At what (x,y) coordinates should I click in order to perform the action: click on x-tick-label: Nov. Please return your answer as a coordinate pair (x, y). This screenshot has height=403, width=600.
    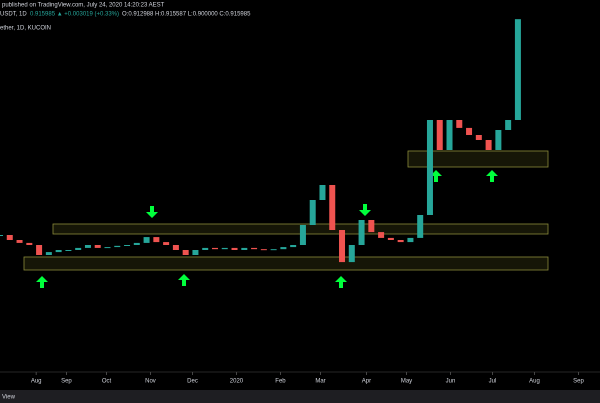
    Looking at the image, I should click on (150, 382).